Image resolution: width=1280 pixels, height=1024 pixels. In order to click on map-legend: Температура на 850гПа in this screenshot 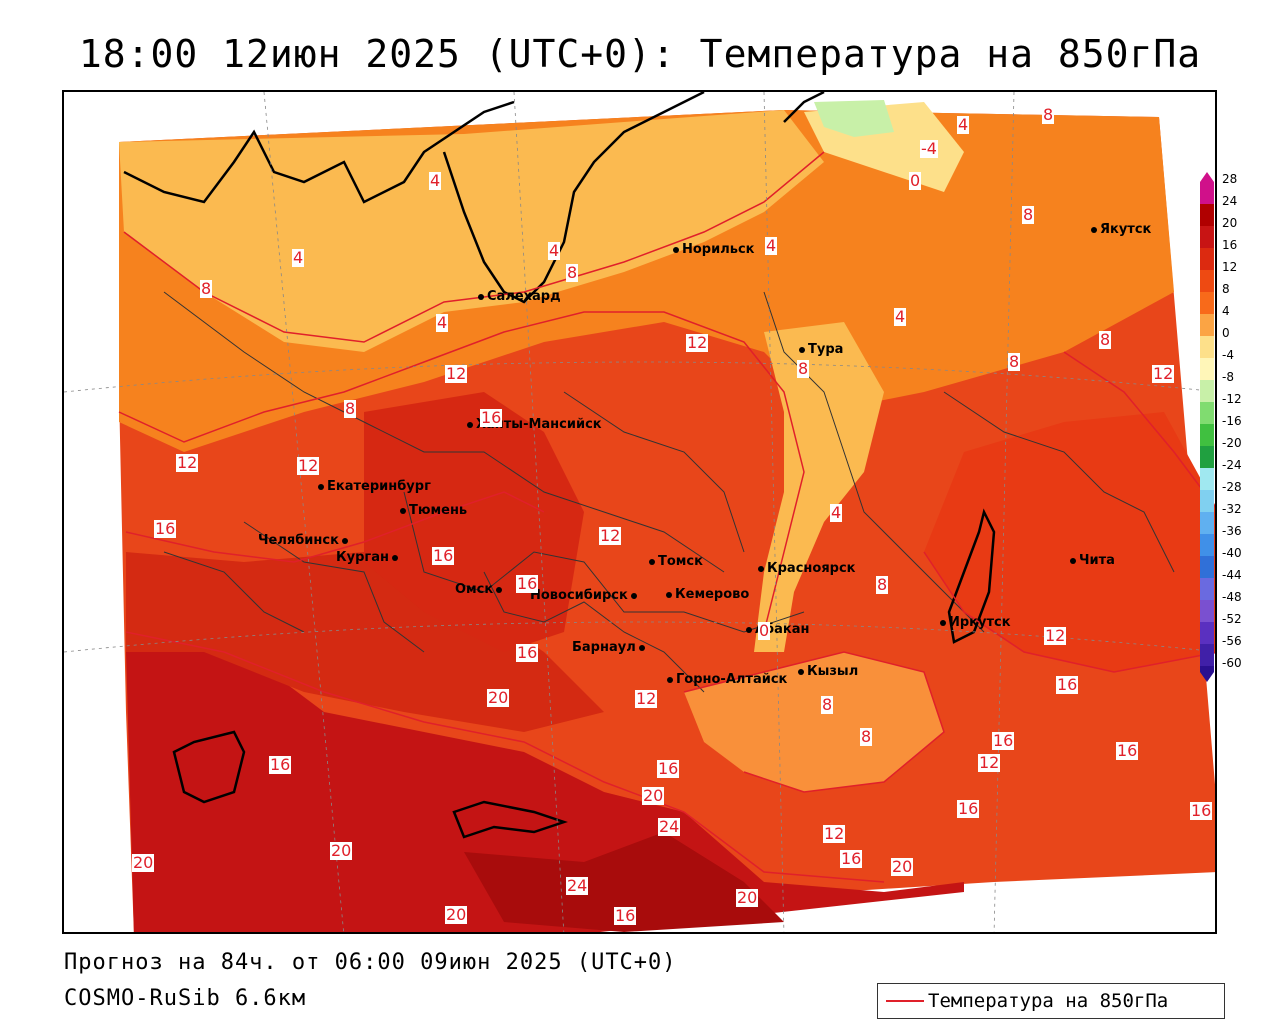, I will do `click(1051, 1001)`.